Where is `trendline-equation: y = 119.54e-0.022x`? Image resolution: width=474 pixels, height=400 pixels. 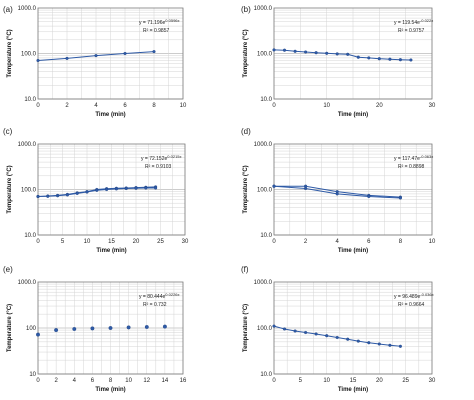 trendline-equation: y = 119.54e-0.022x is located at coordinates (413, 22).